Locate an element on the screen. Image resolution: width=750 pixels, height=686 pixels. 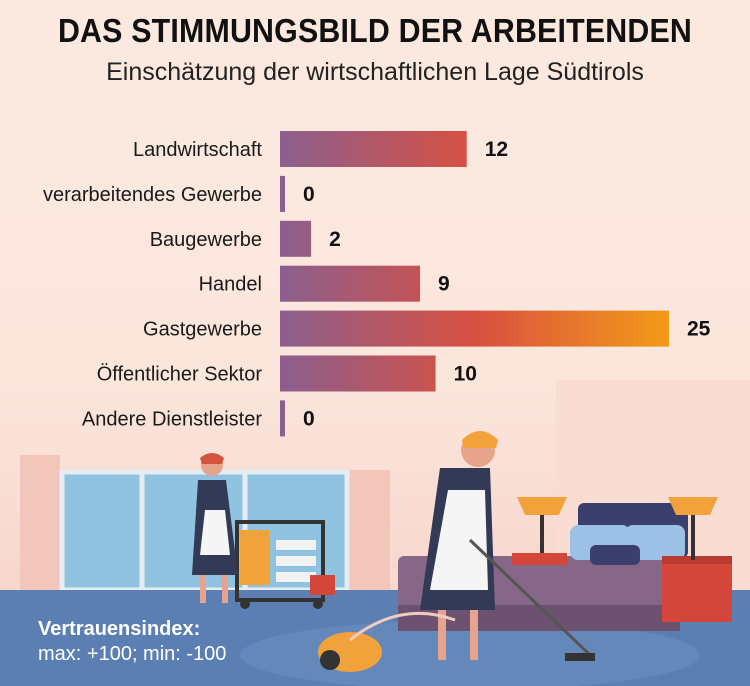
category-label: Handel is located at coordinates (230, 285).